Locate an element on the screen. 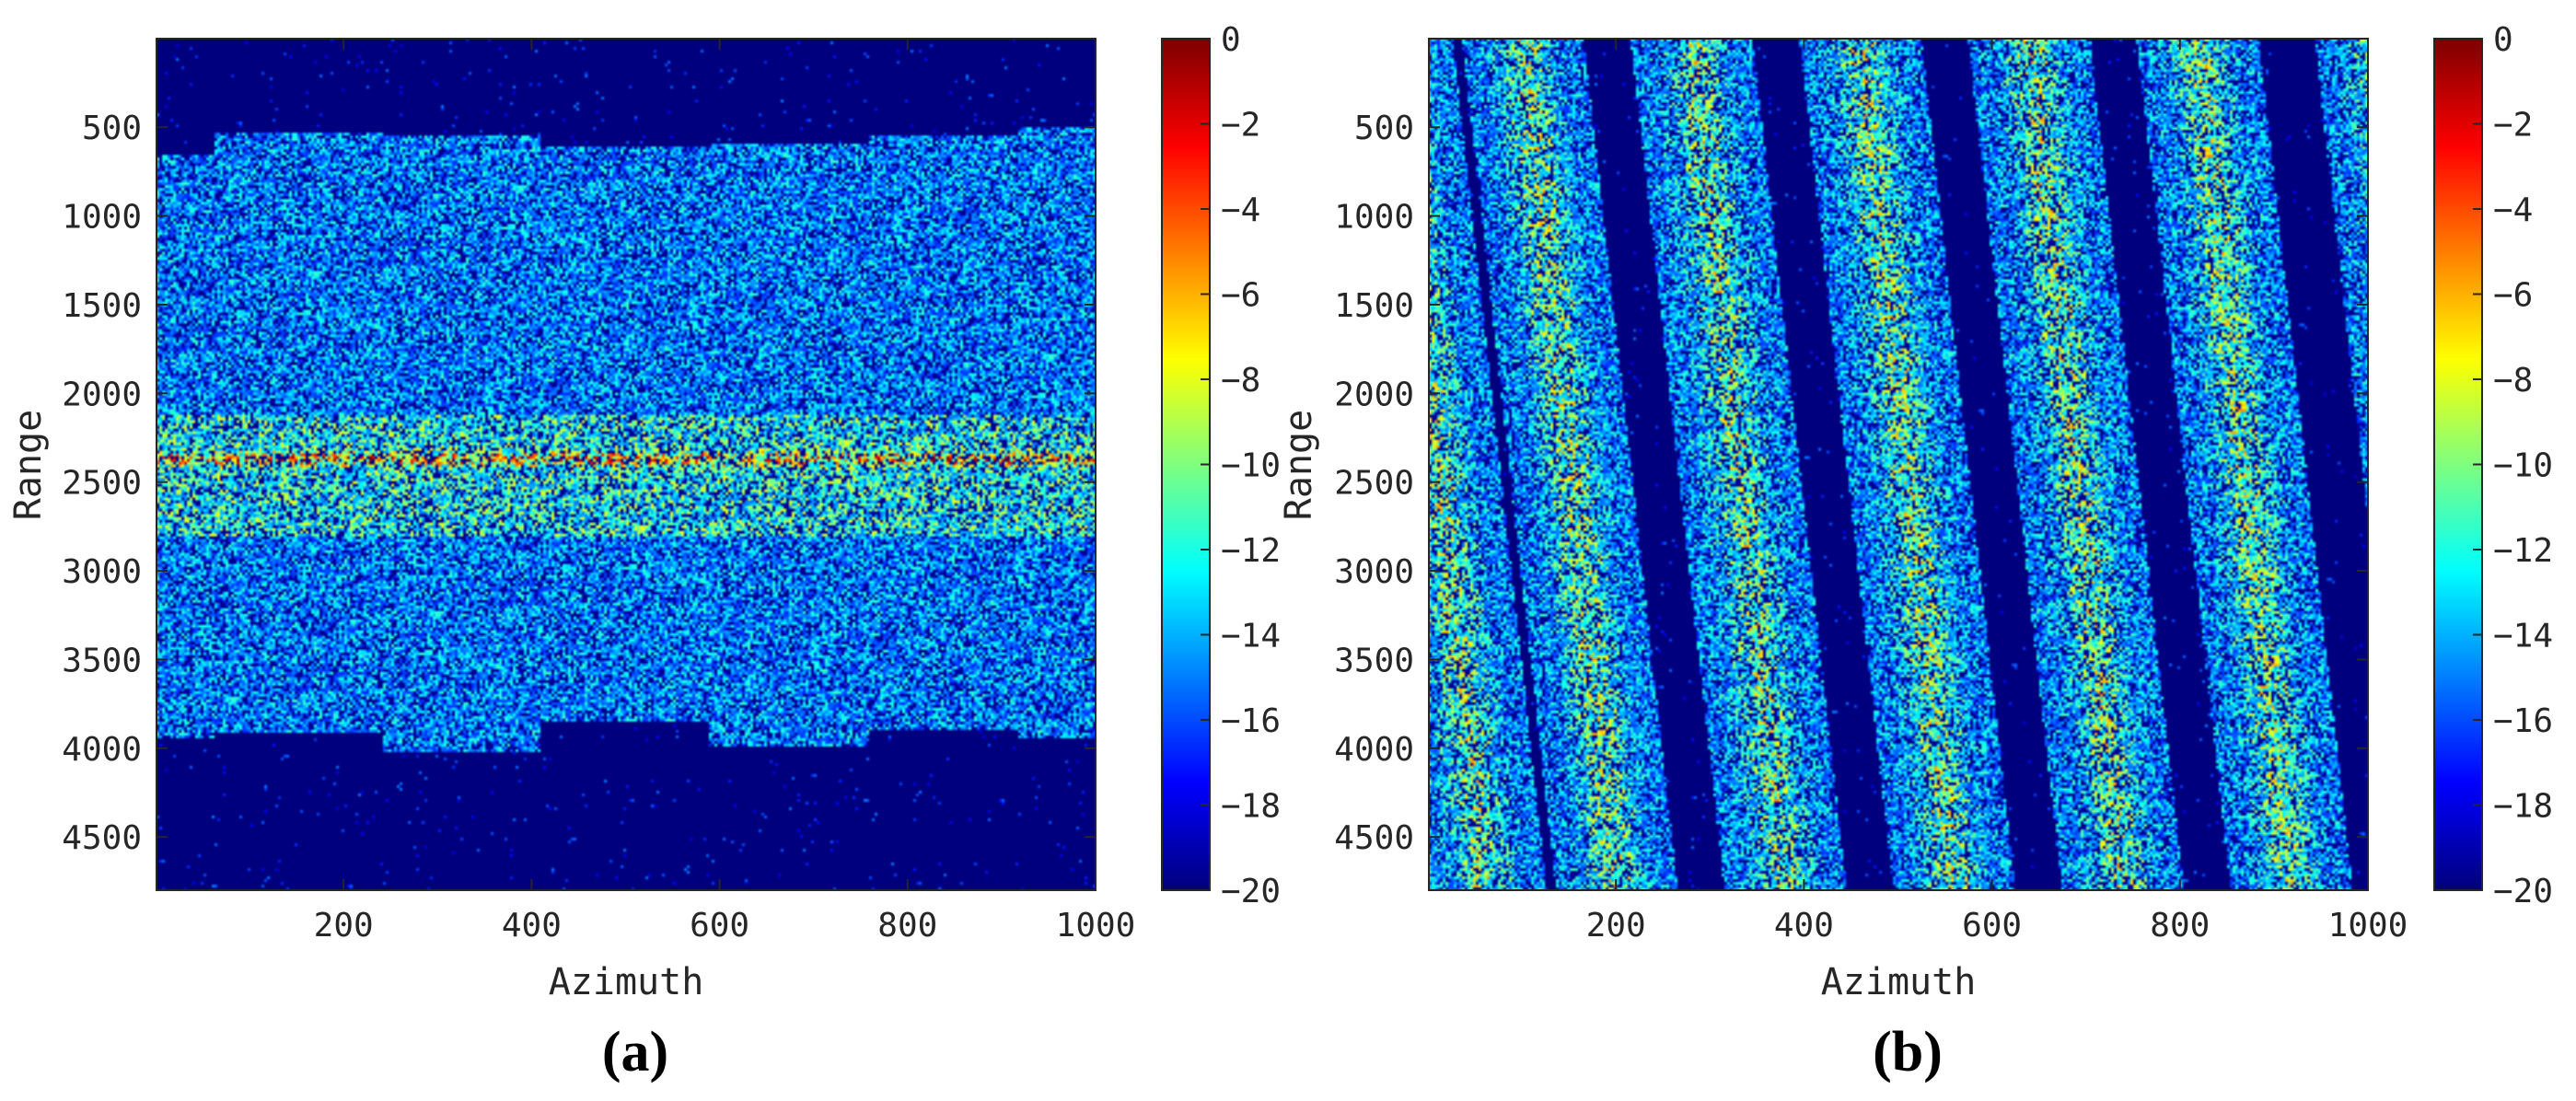 This screenshot has height=1101, width=2576. x-axis-label-b: Azimuth is located at coordinates (1899, 982).